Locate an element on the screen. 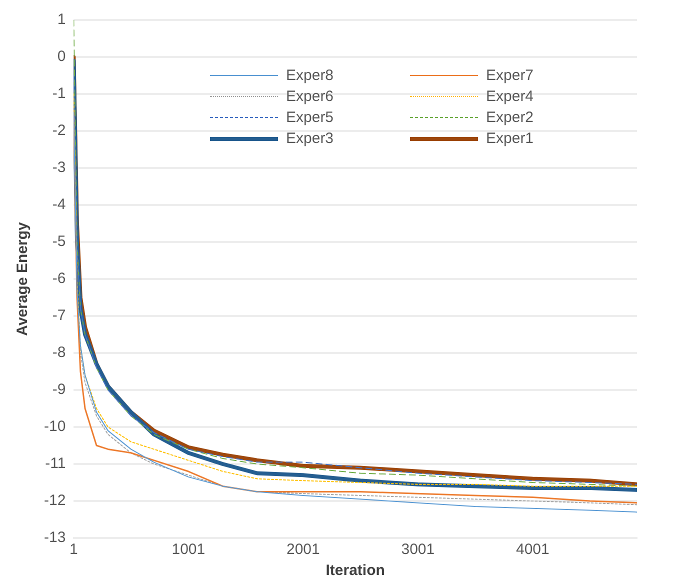 Image resolution: width=675 pixels, height=584 pixels. y-tick-label: -3 is located at coordinates (59, 167).